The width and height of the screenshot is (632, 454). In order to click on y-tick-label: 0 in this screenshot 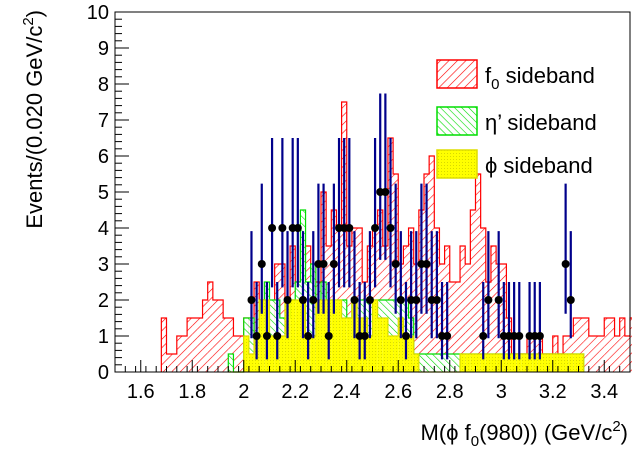, I will do `click(103, 373)`.